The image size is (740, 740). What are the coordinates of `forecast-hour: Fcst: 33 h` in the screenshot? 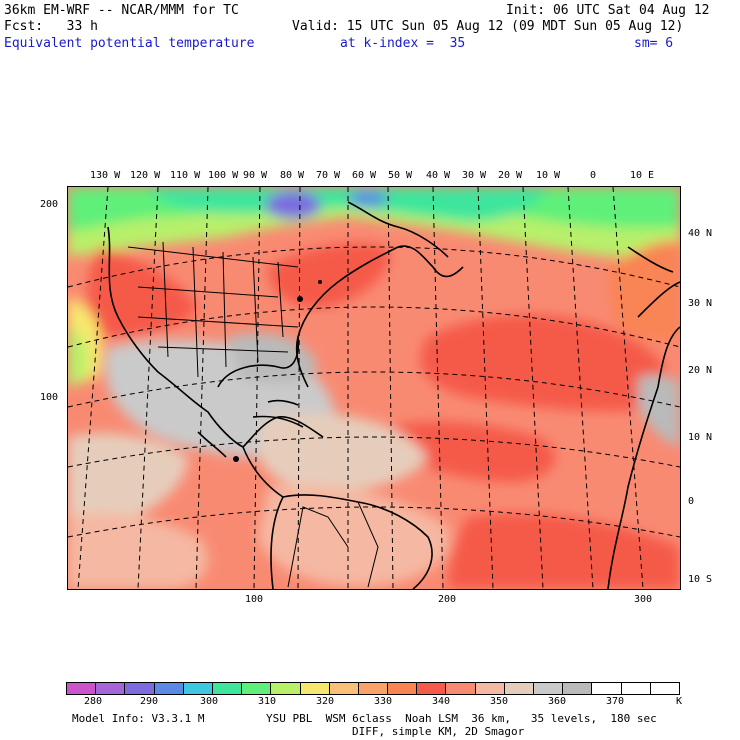 It's located at (51, 26).